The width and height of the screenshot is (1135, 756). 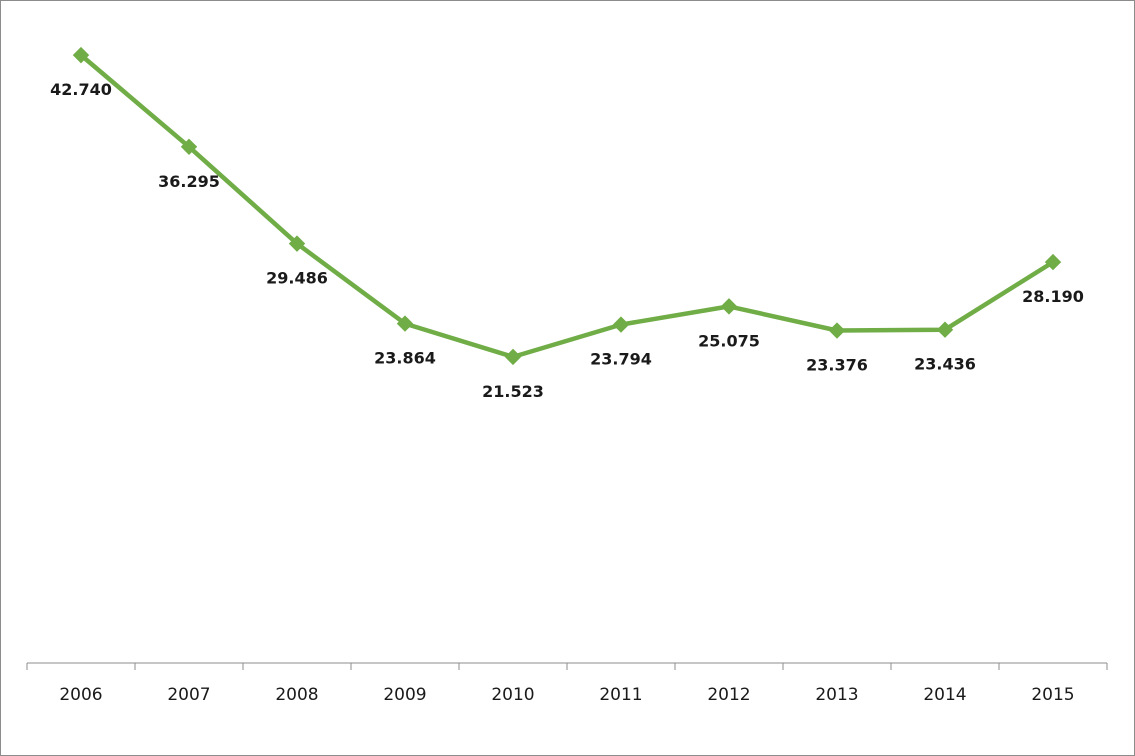 What do you see at coordinates (297, 278) in the screenshot?
I see `data-label: 29.486` at bounding box center [297, 278].